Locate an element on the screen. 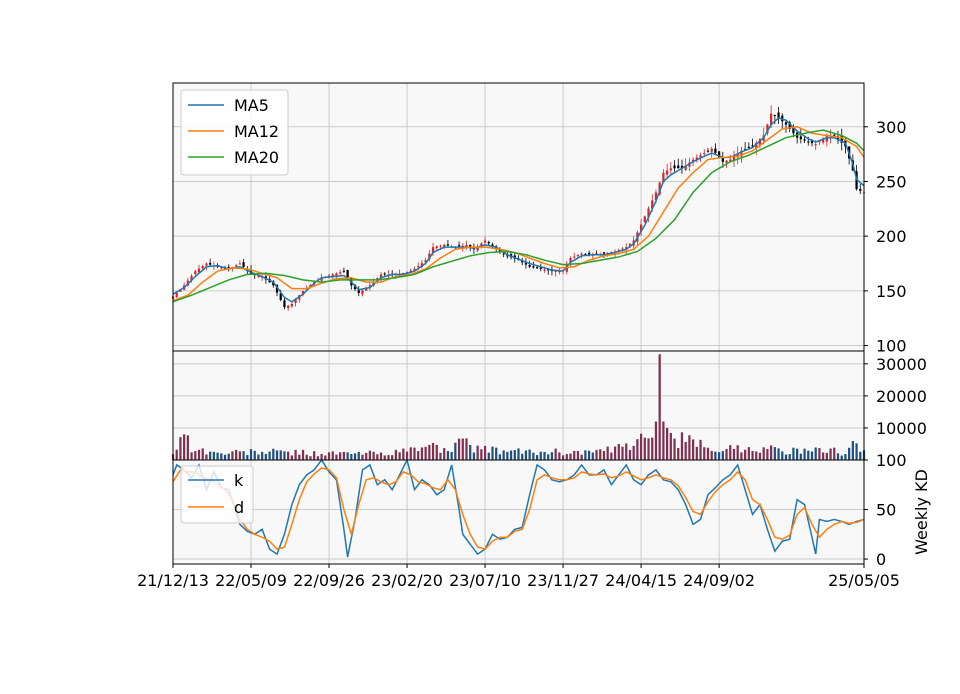  kd-y-axis-label: Weekly KD is located at coordinates (921, 512).